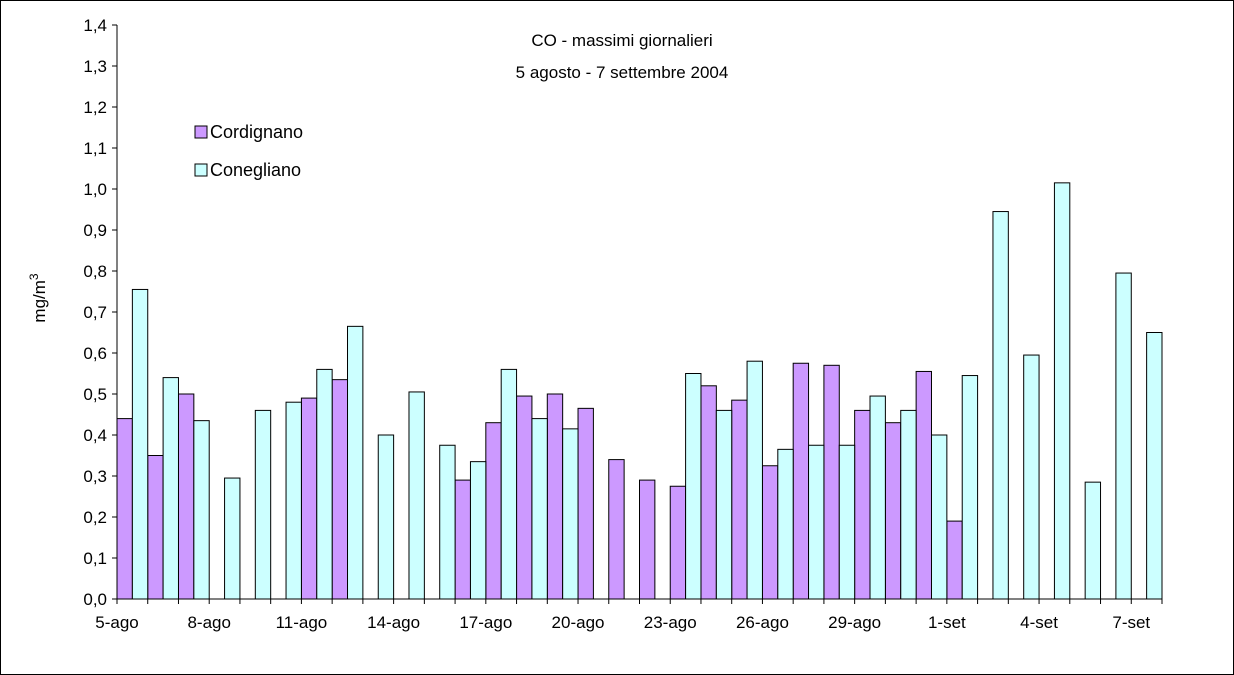 Image resolution: width=1234 pixels, height=675 pixels. What do you see at coordinates (95, 148) in the screenshot?
I see `y-tick-label: 1,1` at bounding box center [95, 148].